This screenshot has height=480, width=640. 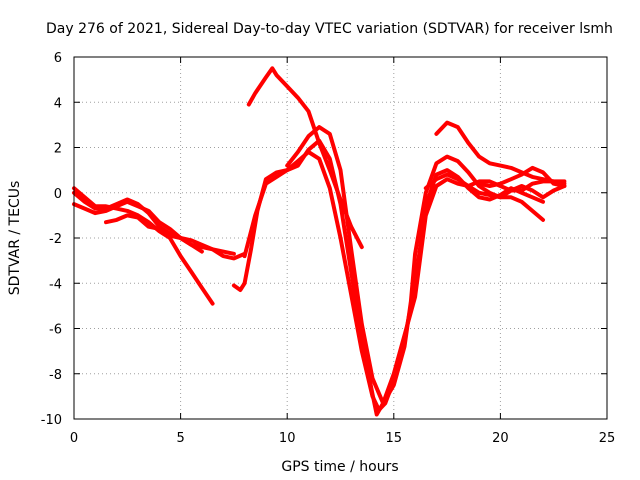 What do you see at coordinates (180, 438) in the screenshot?
I see `x-tick-label: 5` at bounding box center [180, 438].